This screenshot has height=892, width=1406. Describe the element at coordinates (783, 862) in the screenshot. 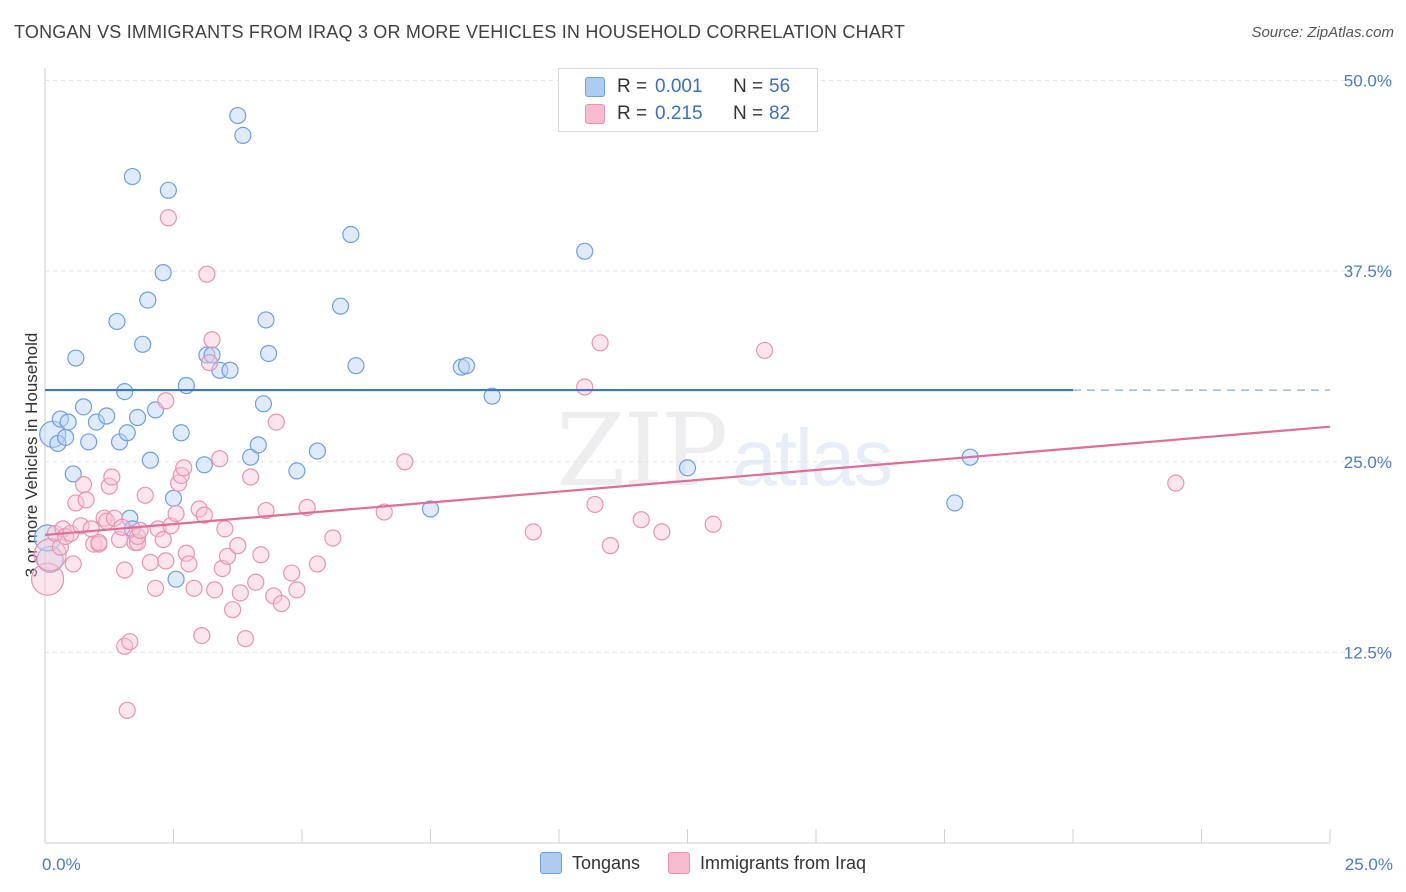

I see `legend-label-iraq: Immigrants from Iraq` at that location.